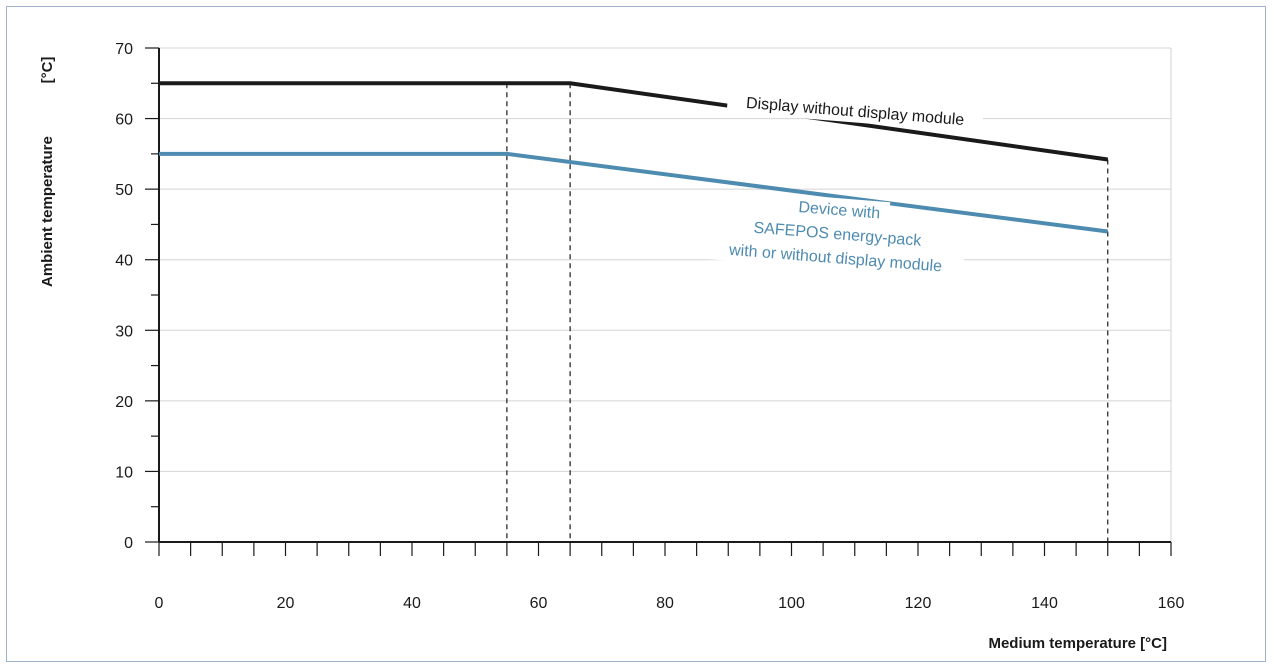  I want to click on x-axis-title: Medium temperature [°C], so click(1077, 643).